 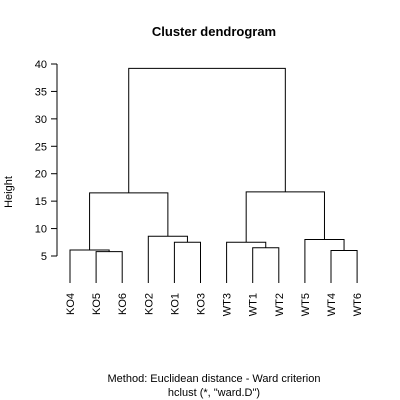 I want to click on leaf-label-wt1: WT1, so click(x=254, y=304).